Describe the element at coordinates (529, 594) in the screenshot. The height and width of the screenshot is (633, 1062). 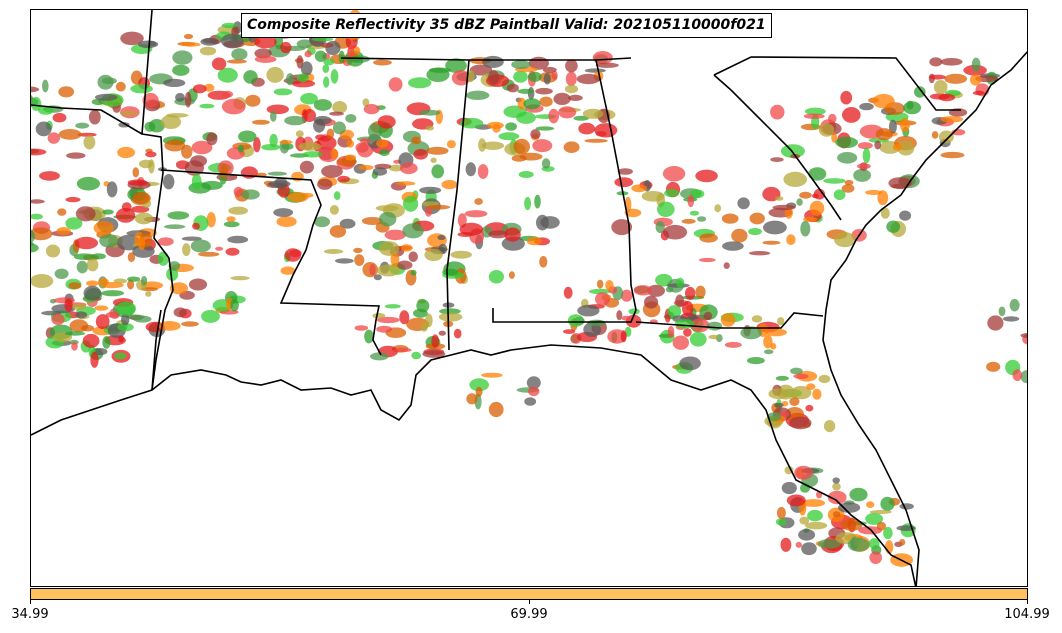
I see `colorbar` at that location.